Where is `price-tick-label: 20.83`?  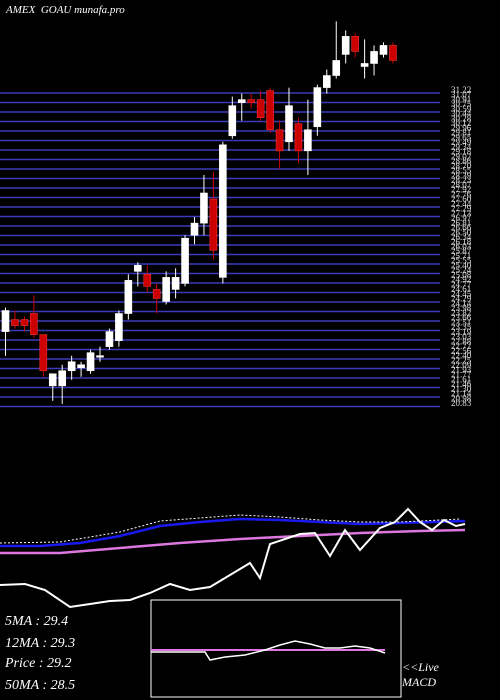
price-tick-label: 20.83 is located at coordinates (461, 403).